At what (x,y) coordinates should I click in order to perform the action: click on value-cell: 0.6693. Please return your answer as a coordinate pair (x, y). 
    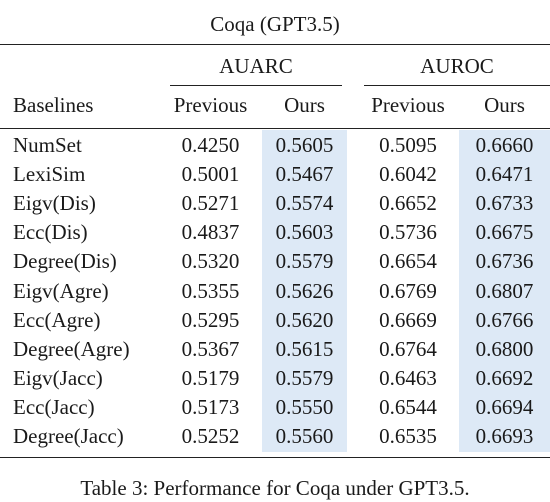
    Looking at the image, I should click on (504, 436).